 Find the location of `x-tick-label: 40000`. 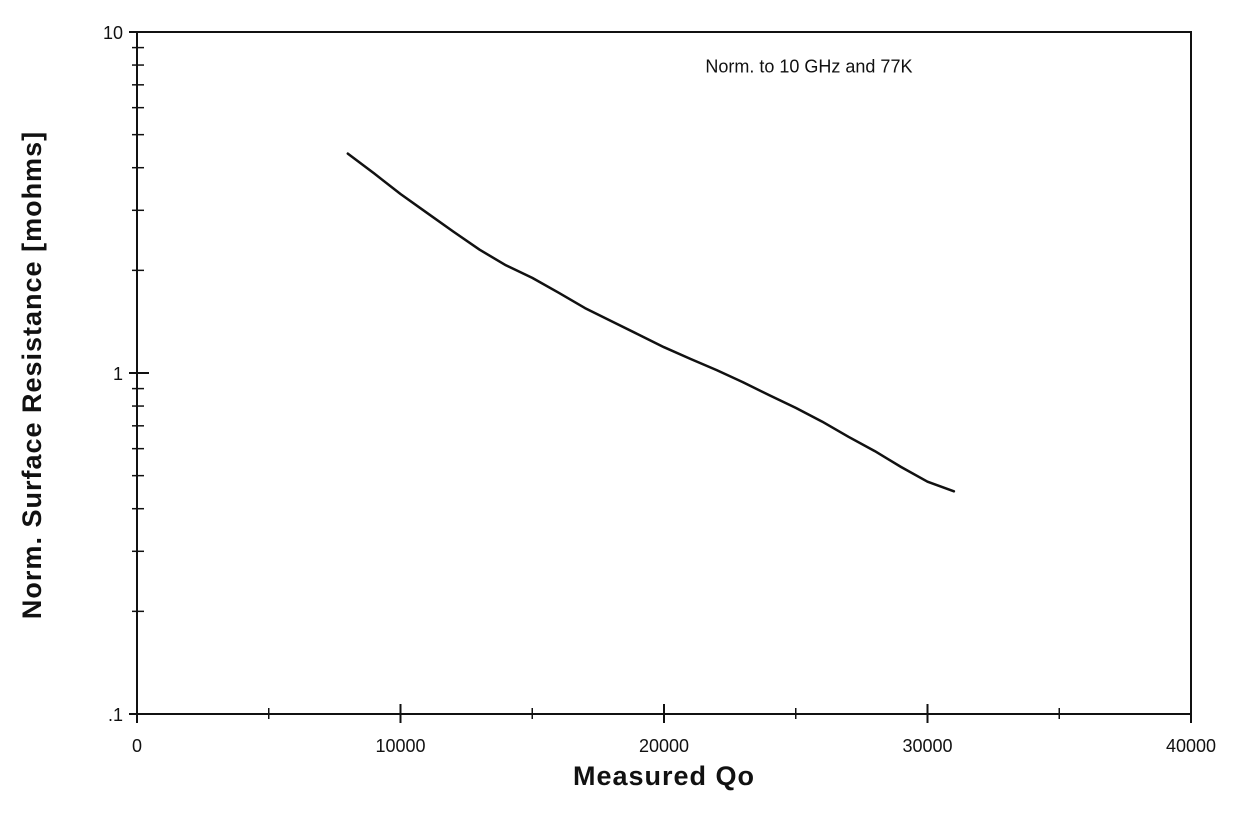

x-tick-label: 40000 is located at coordinates (1191, 746).